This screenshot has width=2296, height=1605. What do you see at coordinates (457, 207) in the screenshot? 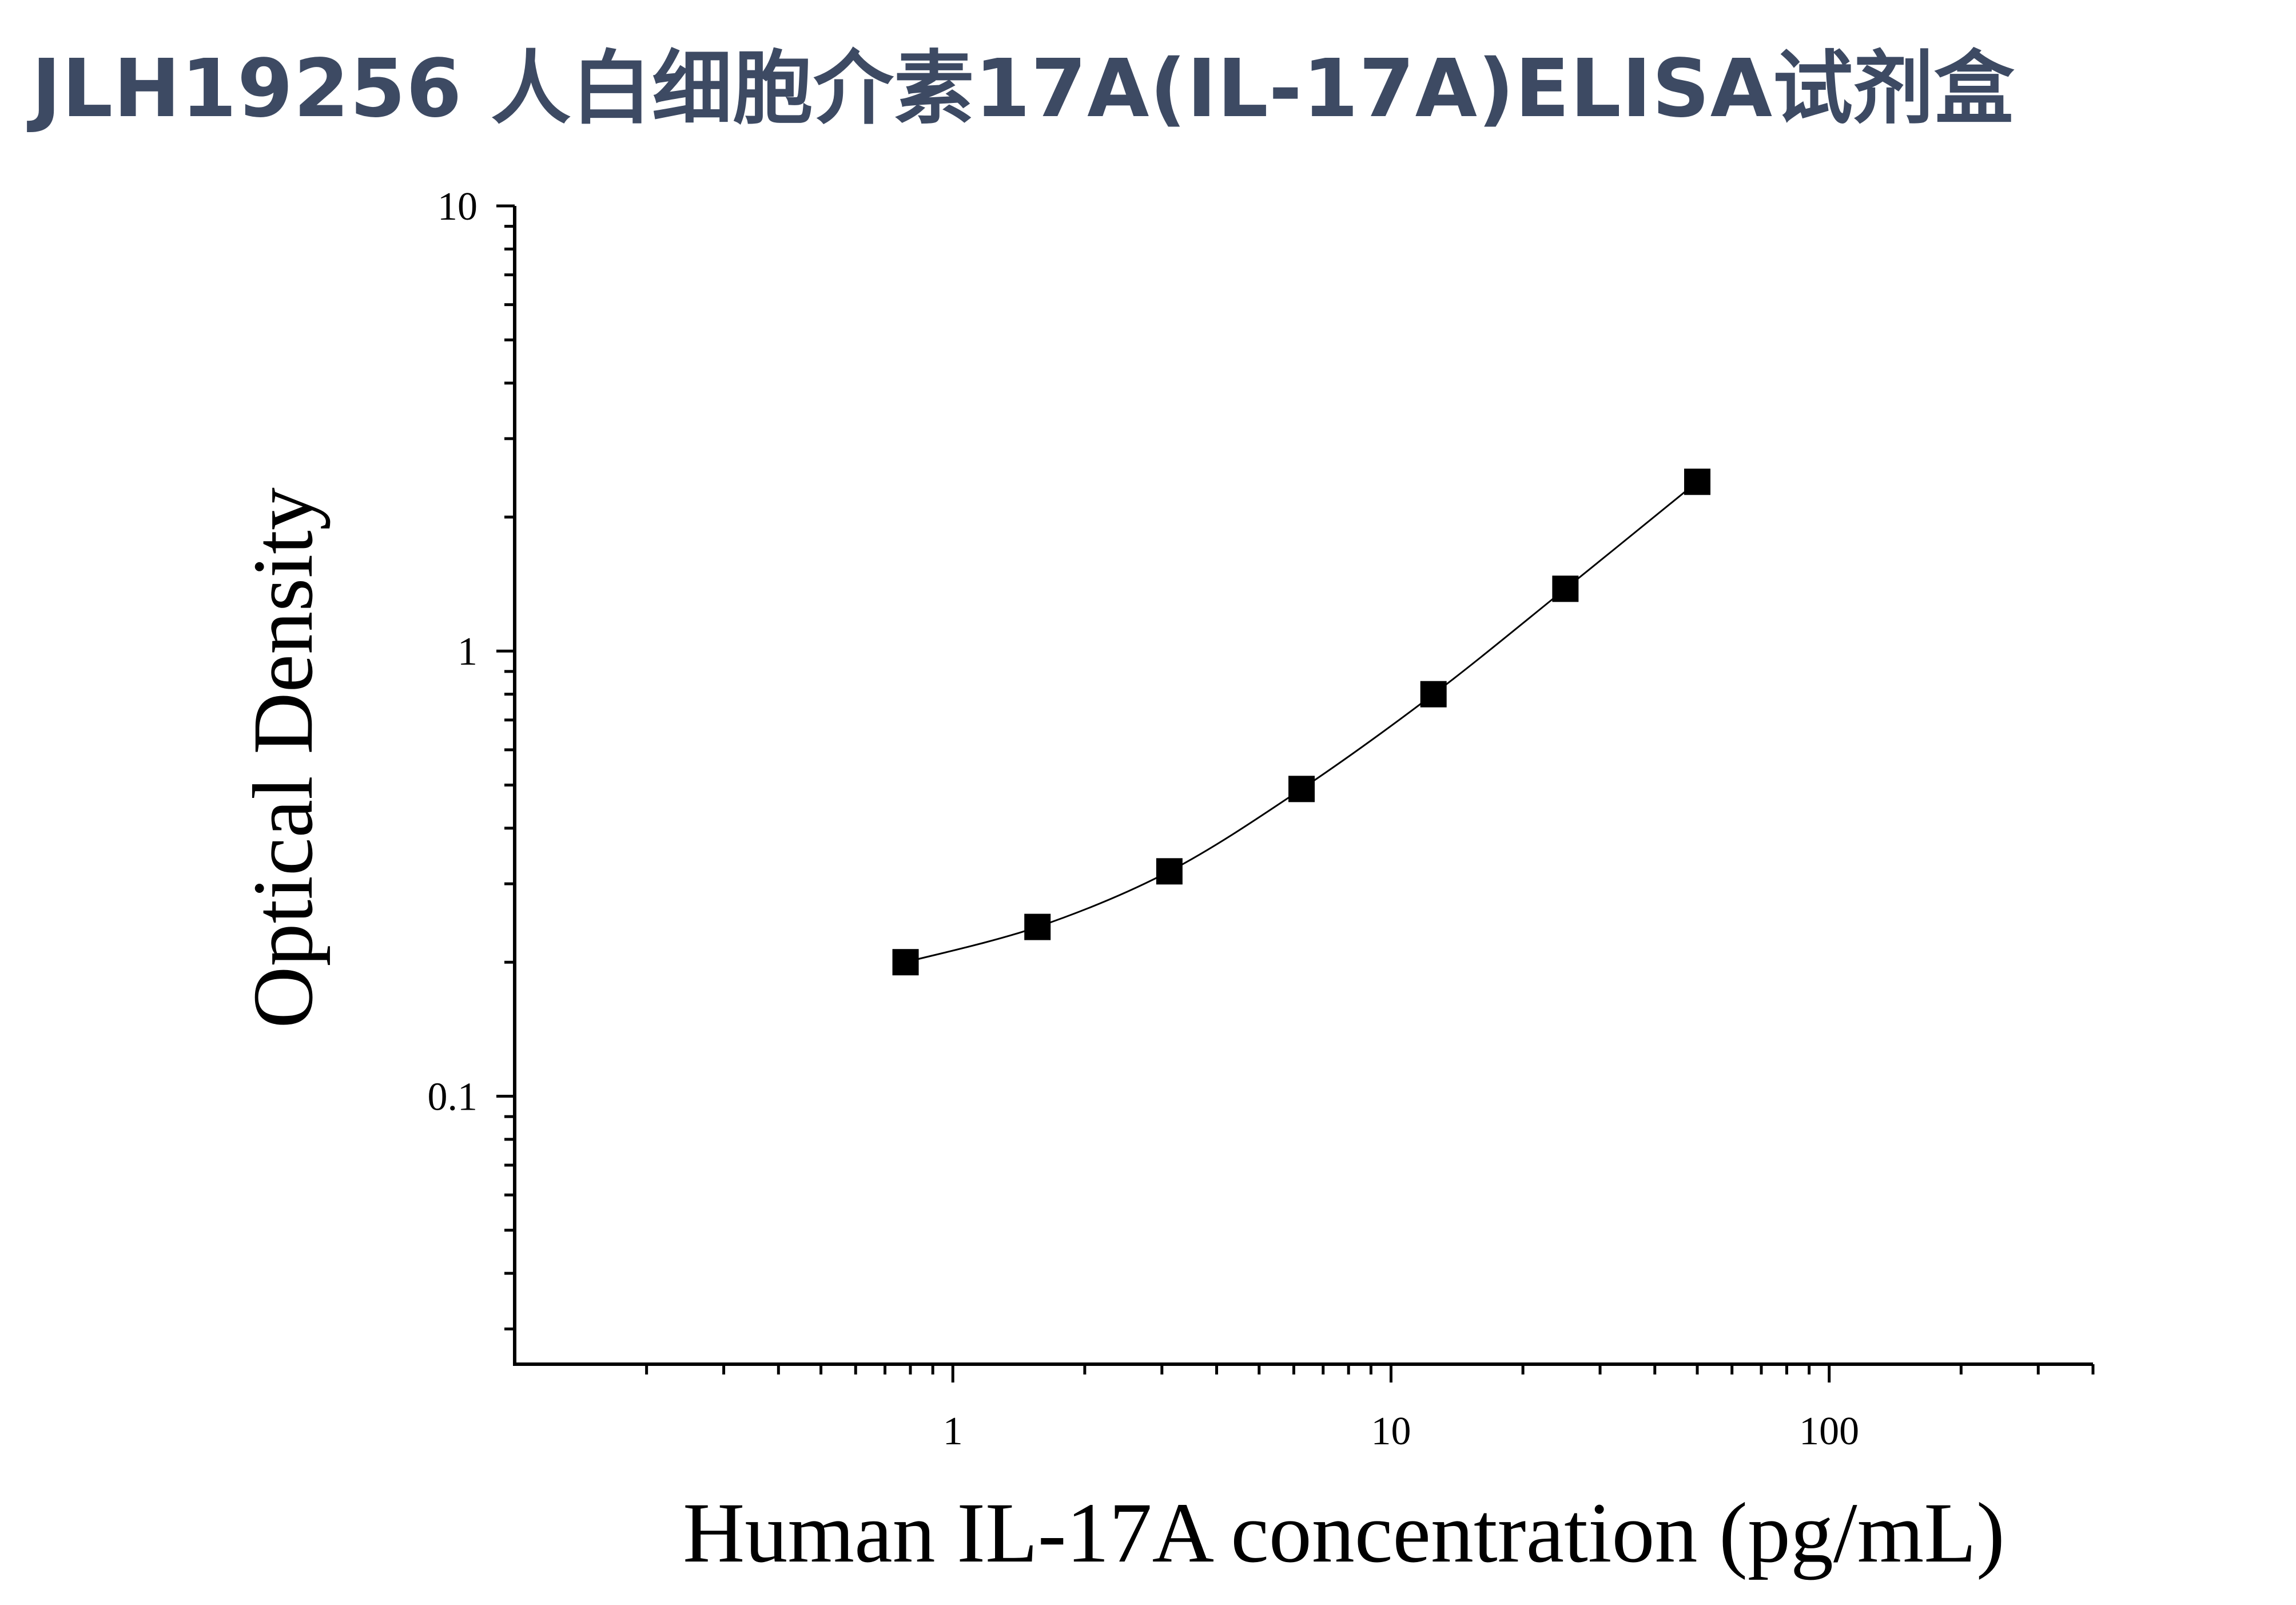
I see `y-tick-label: 10` at bounding box center [457, 207].